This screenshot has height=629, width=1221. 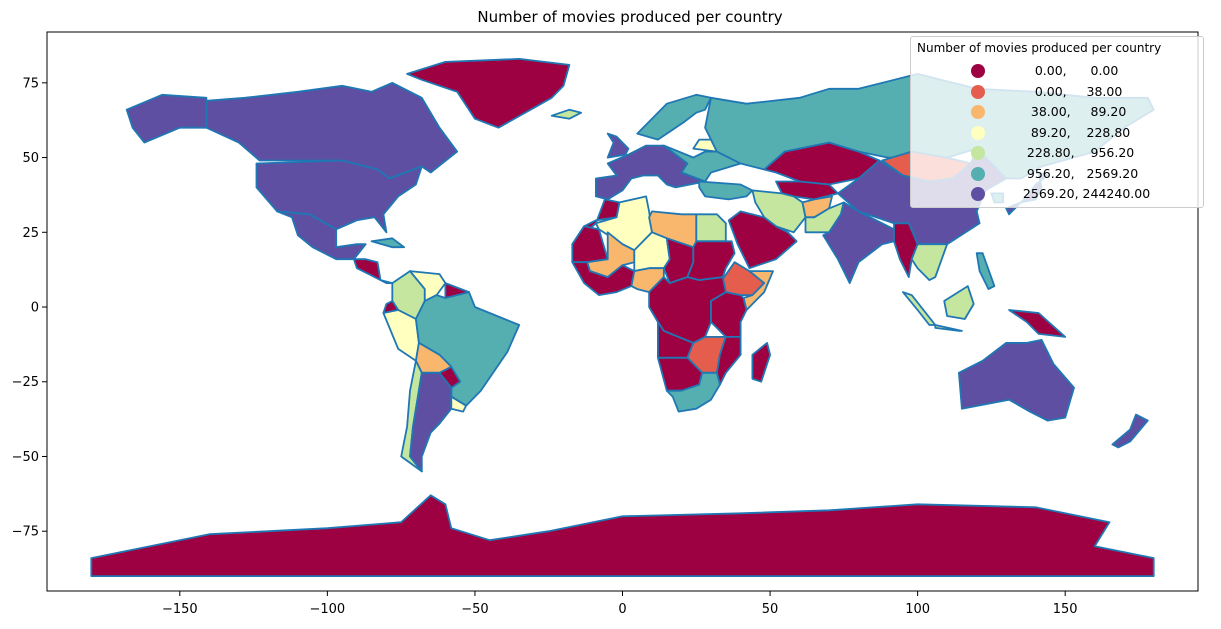 What do you see at coordinates (566, 114) in the screenshot?
I see `region-iceland` at bounding box center [566, 114].